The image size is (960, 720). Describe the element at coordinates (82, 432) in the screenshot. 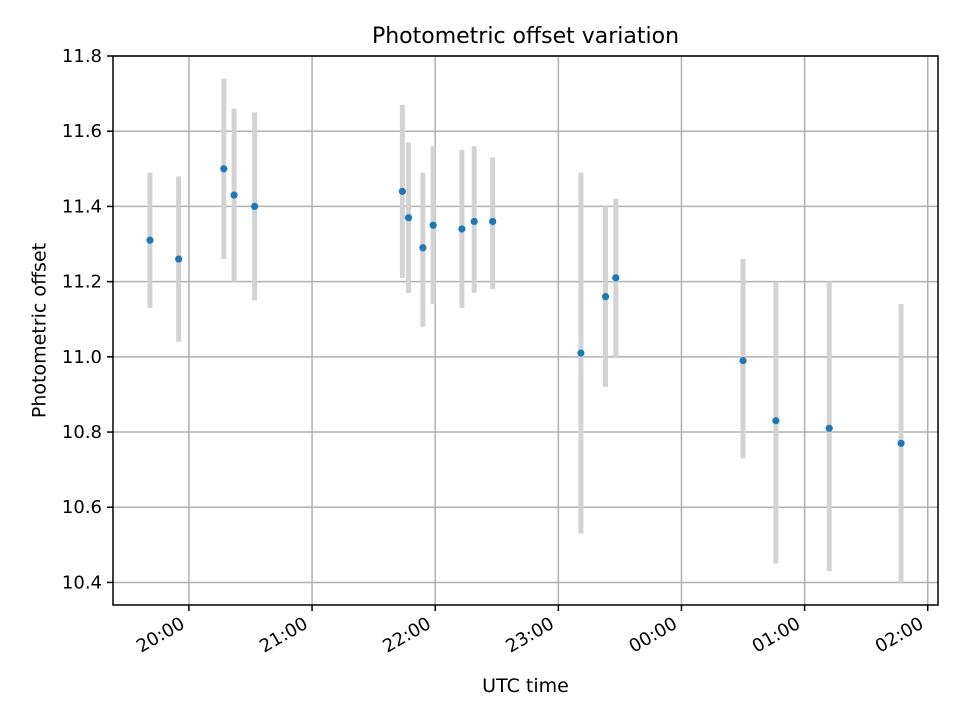

I see `y-tick-label: 10.8` at that location.